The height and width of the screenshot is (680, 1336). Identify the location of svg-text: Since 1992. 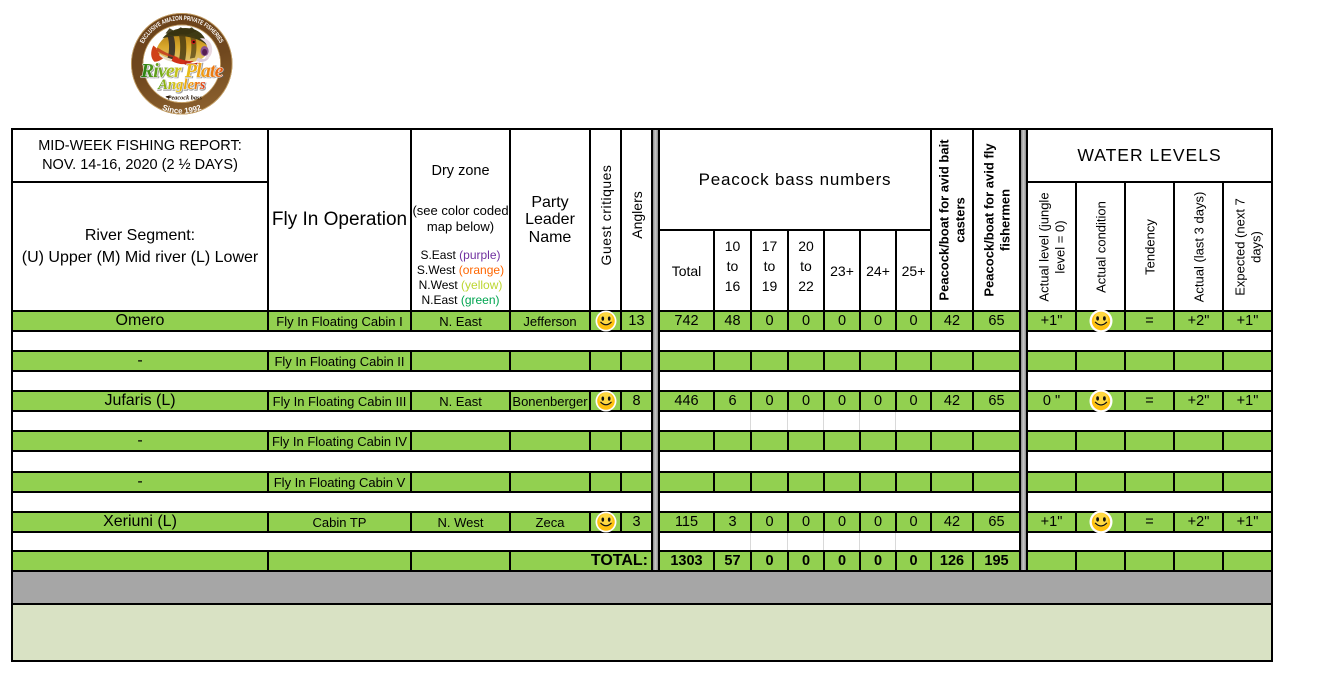
(182, 109).